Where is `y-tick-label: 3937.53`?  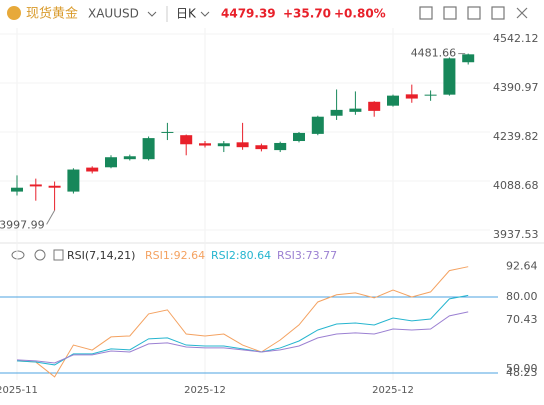
y-tick-label: 3937.53 is located at coordinates (516, 234).